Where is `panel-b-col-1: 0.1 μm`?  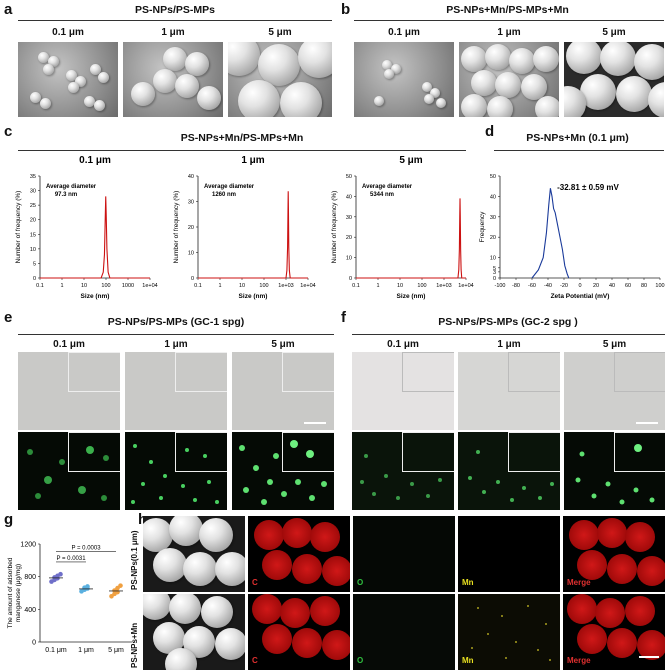
panel-b-col-1: 0.1 μm is located at coordinates (404, 32).